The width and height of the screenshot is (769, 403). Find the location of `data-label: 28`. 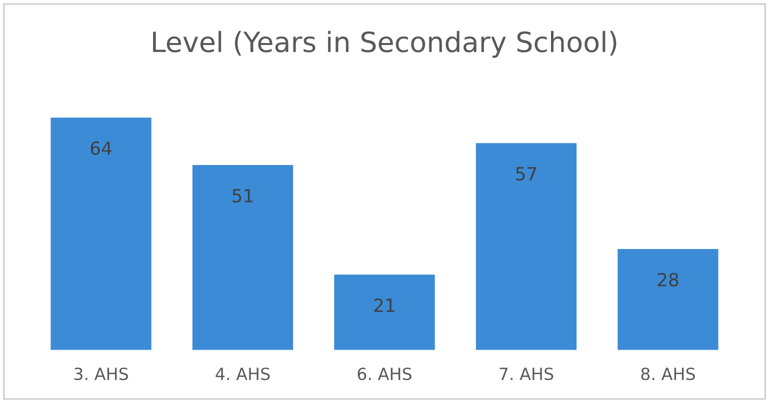

data-label: 28 is located at coordinates (668, 279).